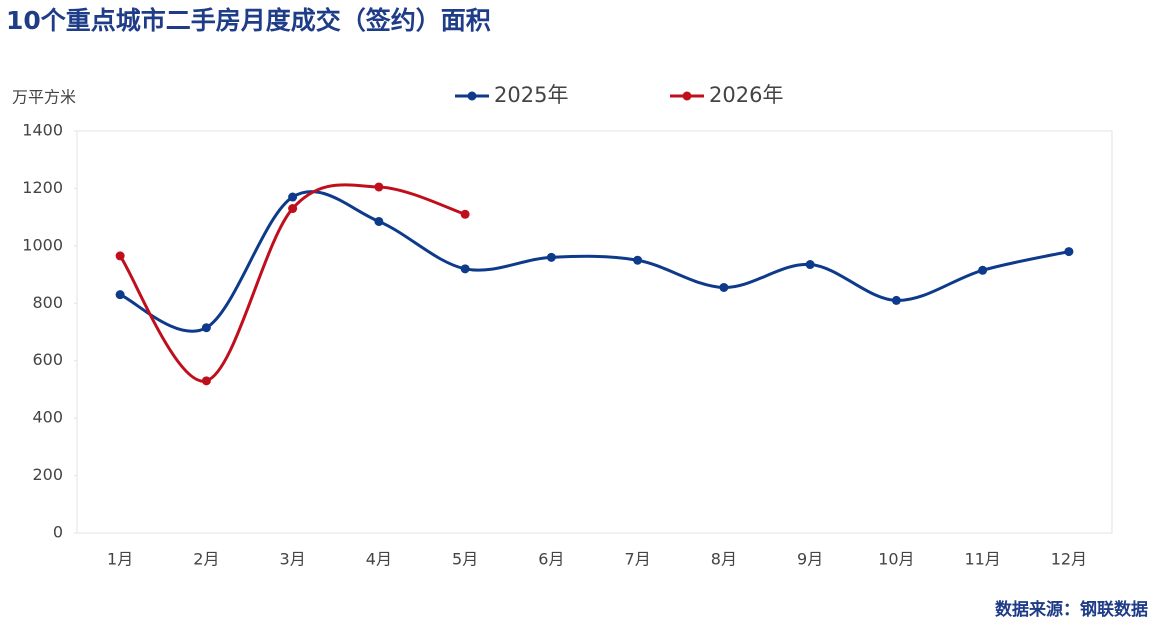  Describe the element at coordinates (47, 417) in the screenshot. I see `y-tick-label: 400` at that location.